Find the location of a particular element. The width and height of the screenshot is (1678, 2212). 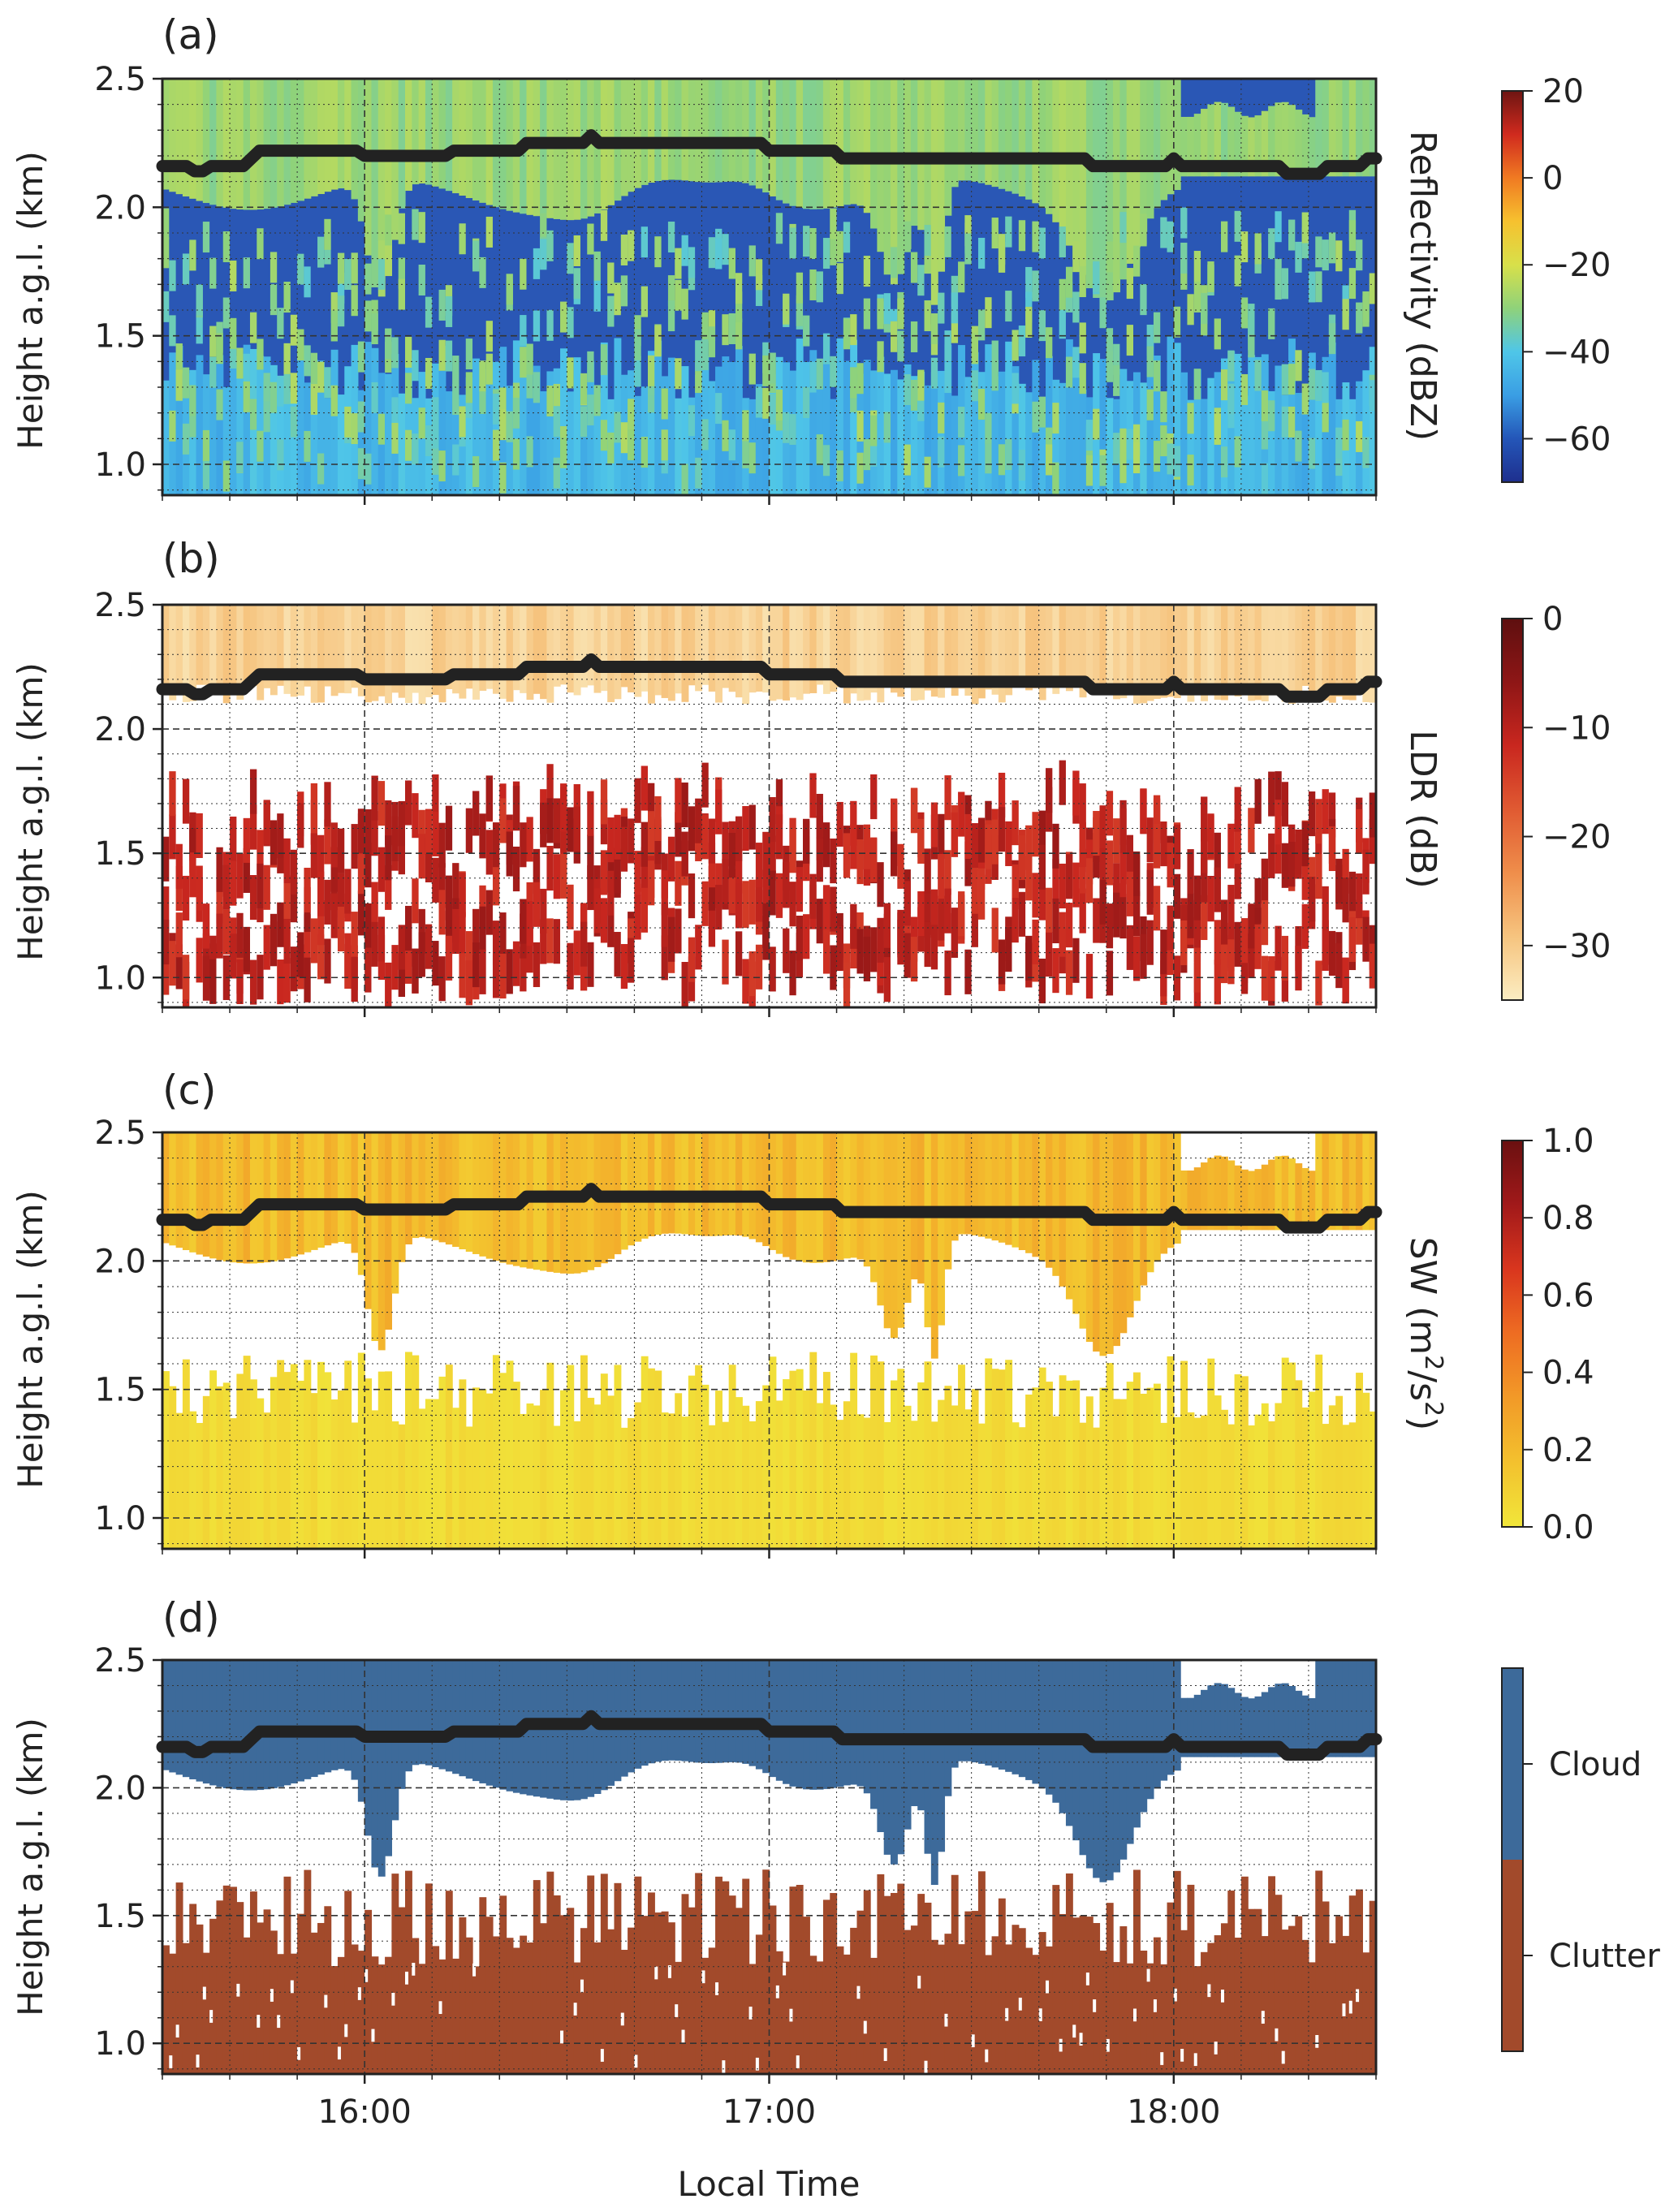

panel-b-ldr: 2.52.01.51.0 is located at coordinates (738, 802).